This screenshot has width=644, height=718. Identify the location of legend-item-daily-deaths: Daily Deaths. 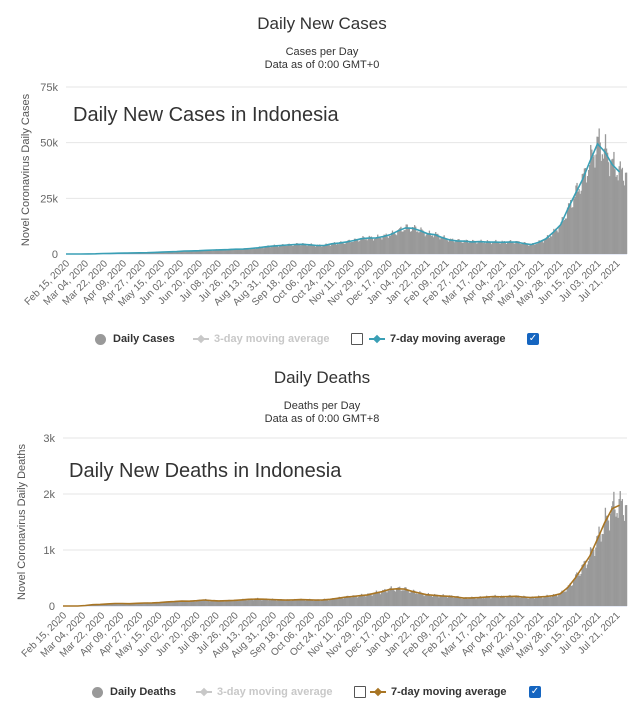
(134, 692).